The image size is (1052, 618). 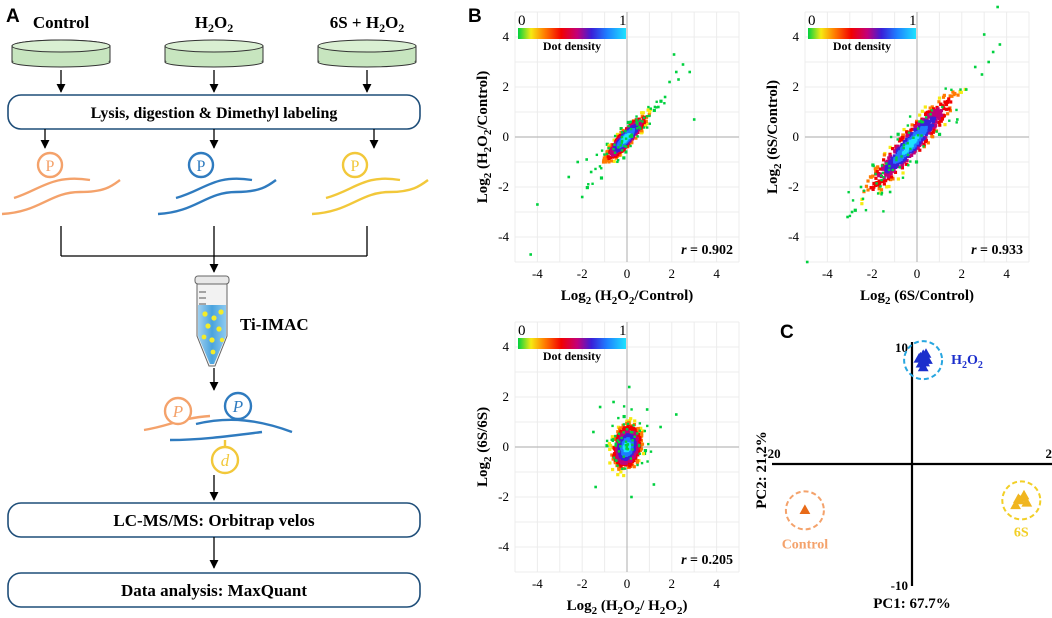 What do you see at coordinates (274, 324) in the screenshot?
I see `ti-imac-label: Ti-IMAC` at bounding box center [274, 324].